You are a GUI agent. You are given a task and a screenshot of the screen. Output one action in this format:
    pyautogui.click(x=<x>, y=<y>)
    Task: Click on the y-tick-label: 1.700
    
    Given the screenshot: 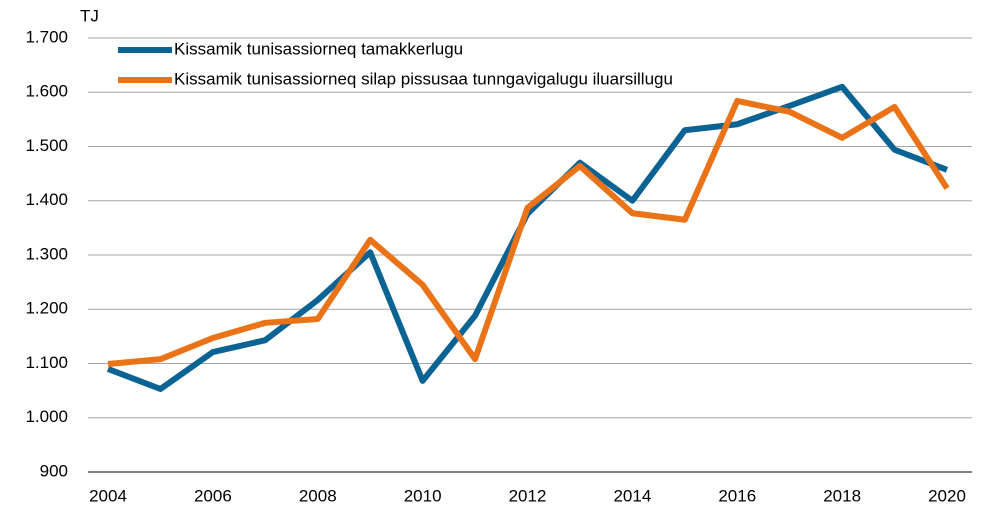 What is the action you would take?
    pyautogui.click(x=46, y=36)
    